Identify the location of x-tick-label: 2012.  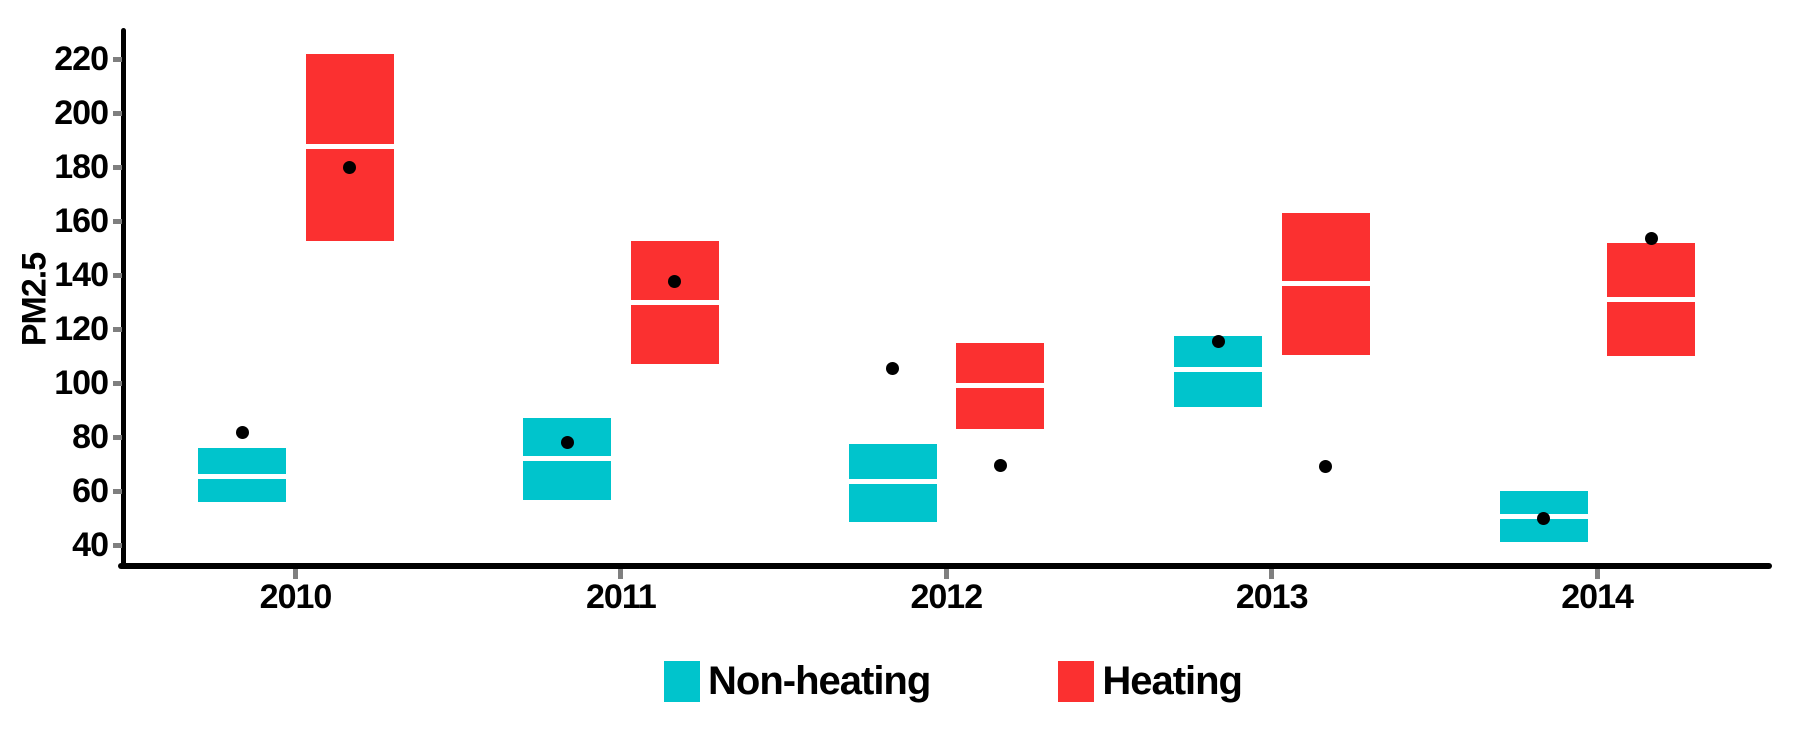
(946, 597).